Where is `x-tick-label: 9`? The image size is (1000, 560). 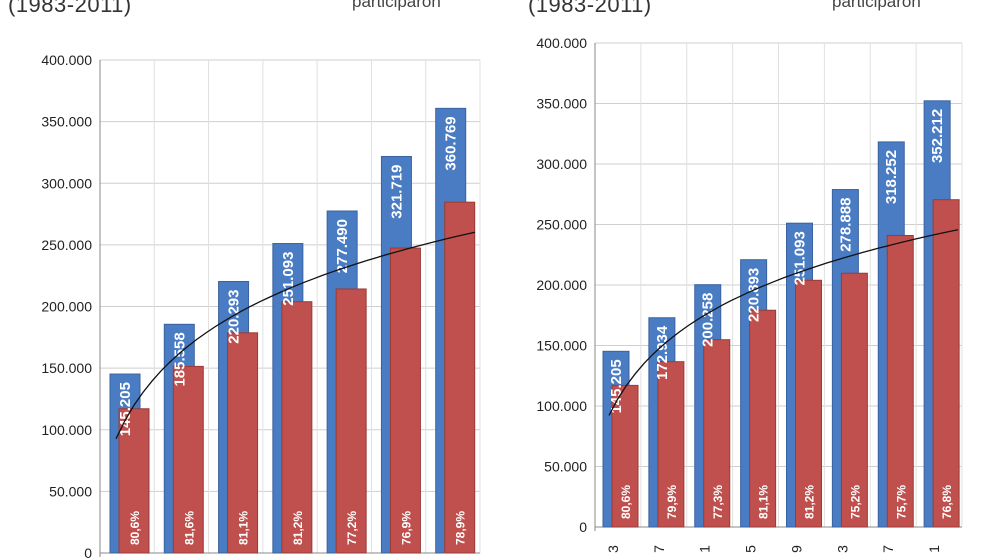
x-tick-label: 9 is located at coordinates (796, 549).